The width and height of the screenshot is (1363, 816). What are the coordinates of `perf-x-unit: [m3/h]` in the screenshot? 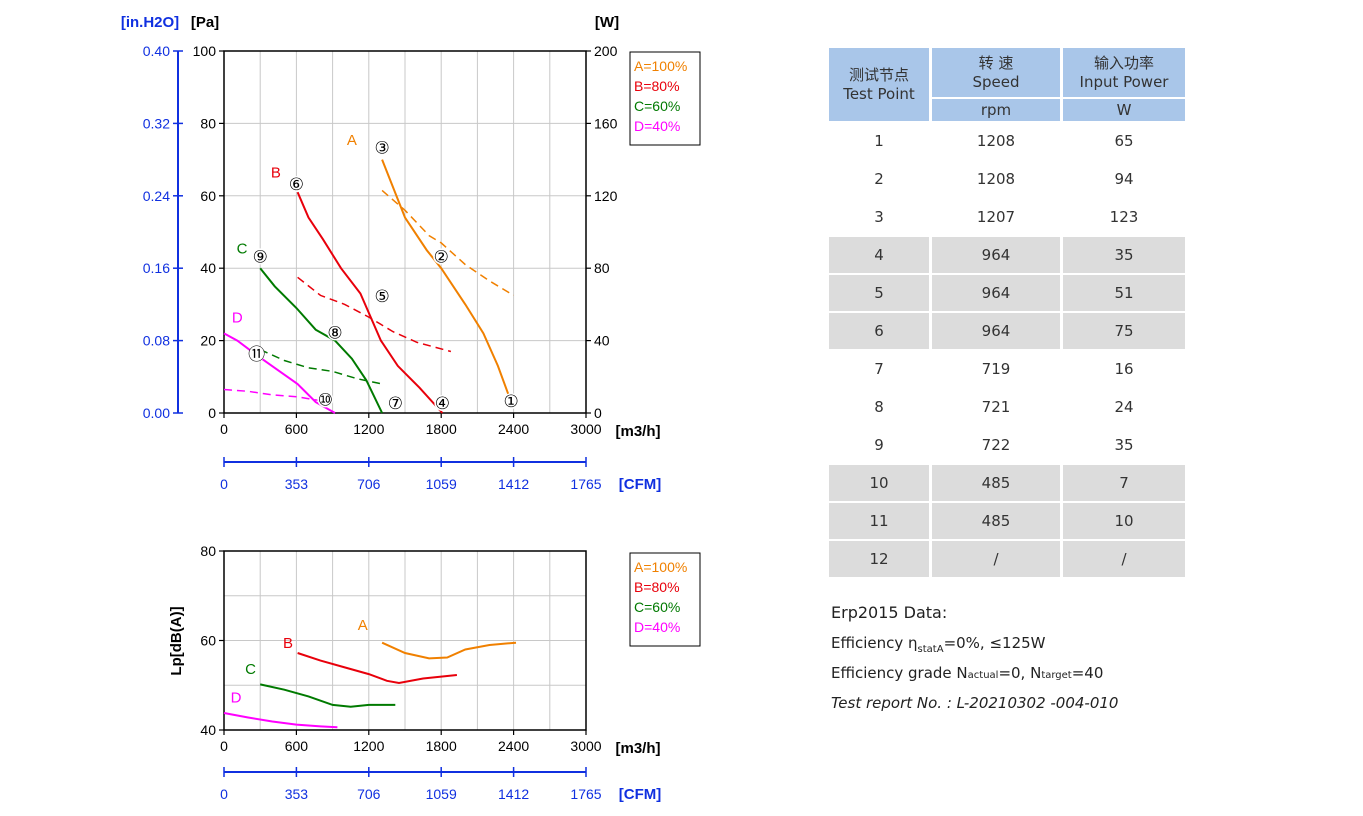 It's located at (638, 431).